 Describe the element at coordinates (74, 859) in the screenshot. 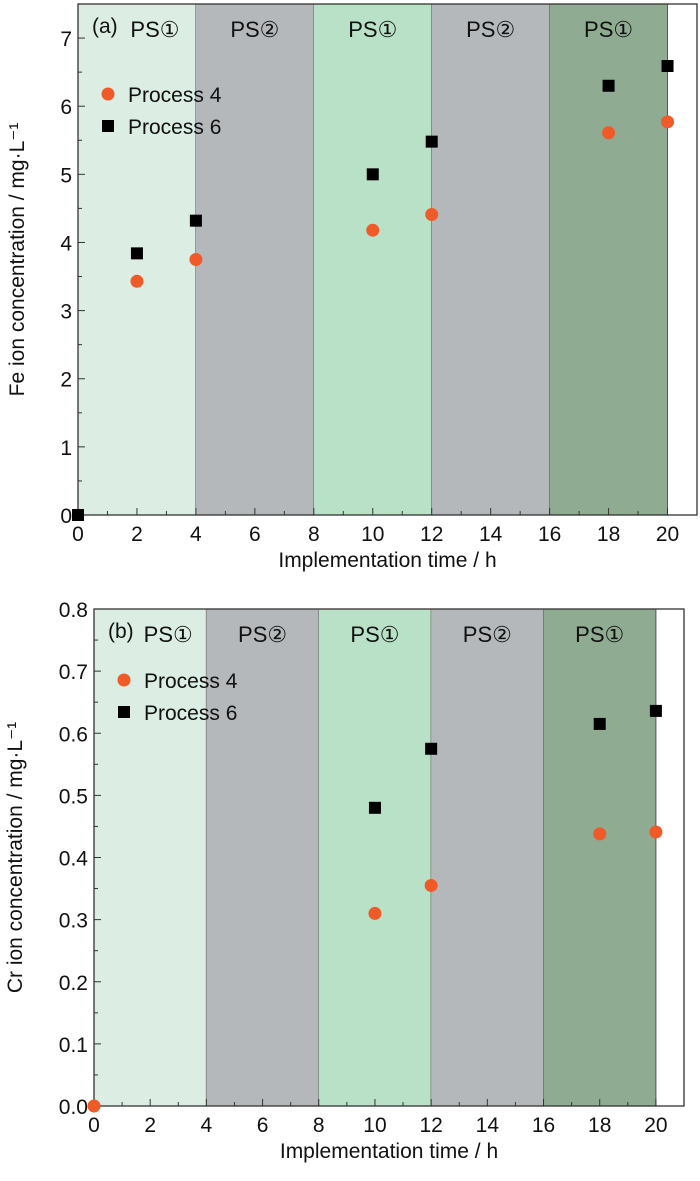

I see `y-tick-label: 0.4` at that location.